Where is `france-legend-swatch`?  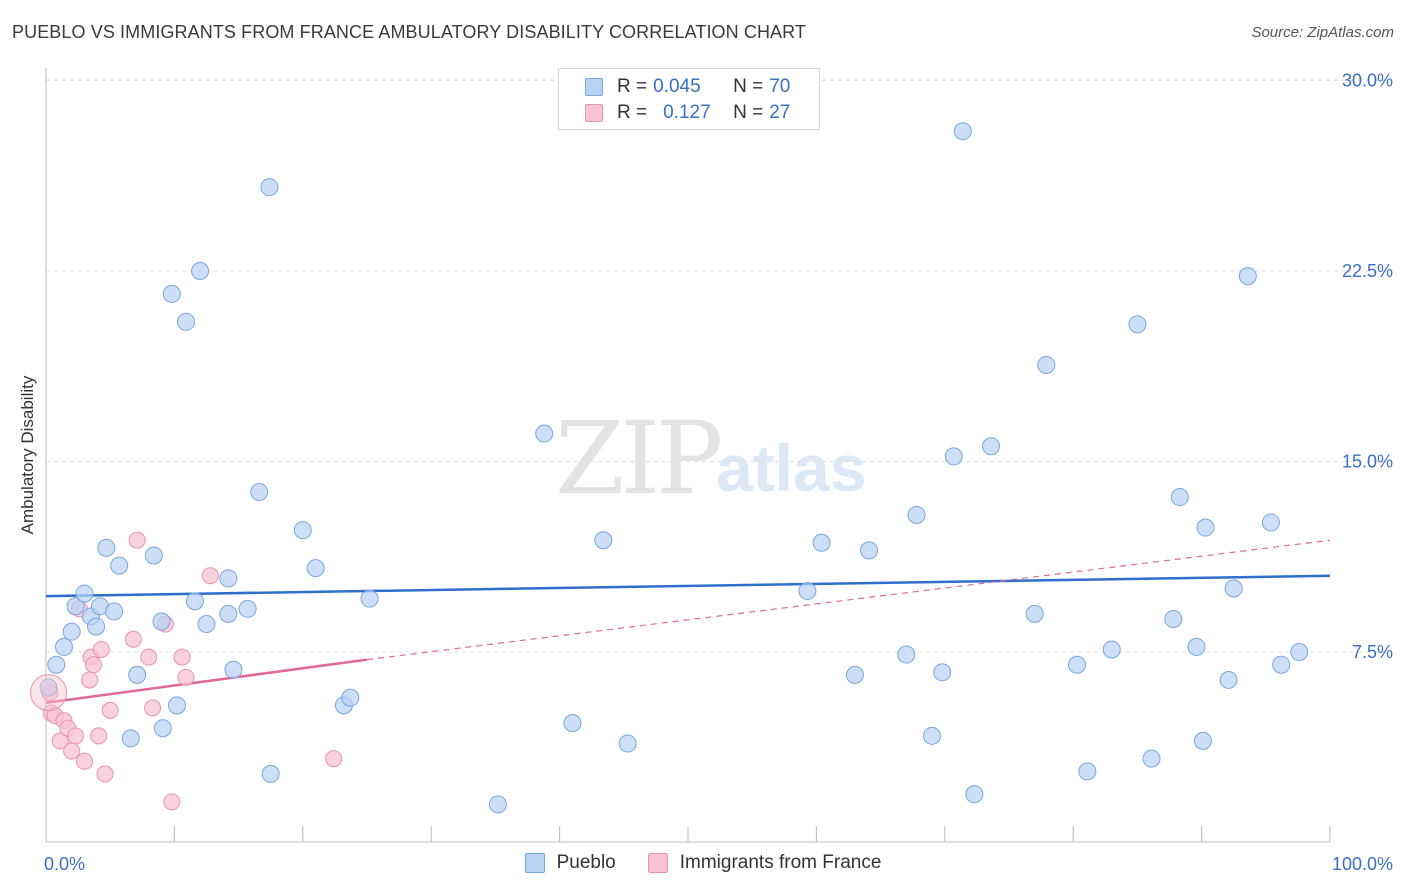 france-legend-swatch is located at coordinates (657, 863).